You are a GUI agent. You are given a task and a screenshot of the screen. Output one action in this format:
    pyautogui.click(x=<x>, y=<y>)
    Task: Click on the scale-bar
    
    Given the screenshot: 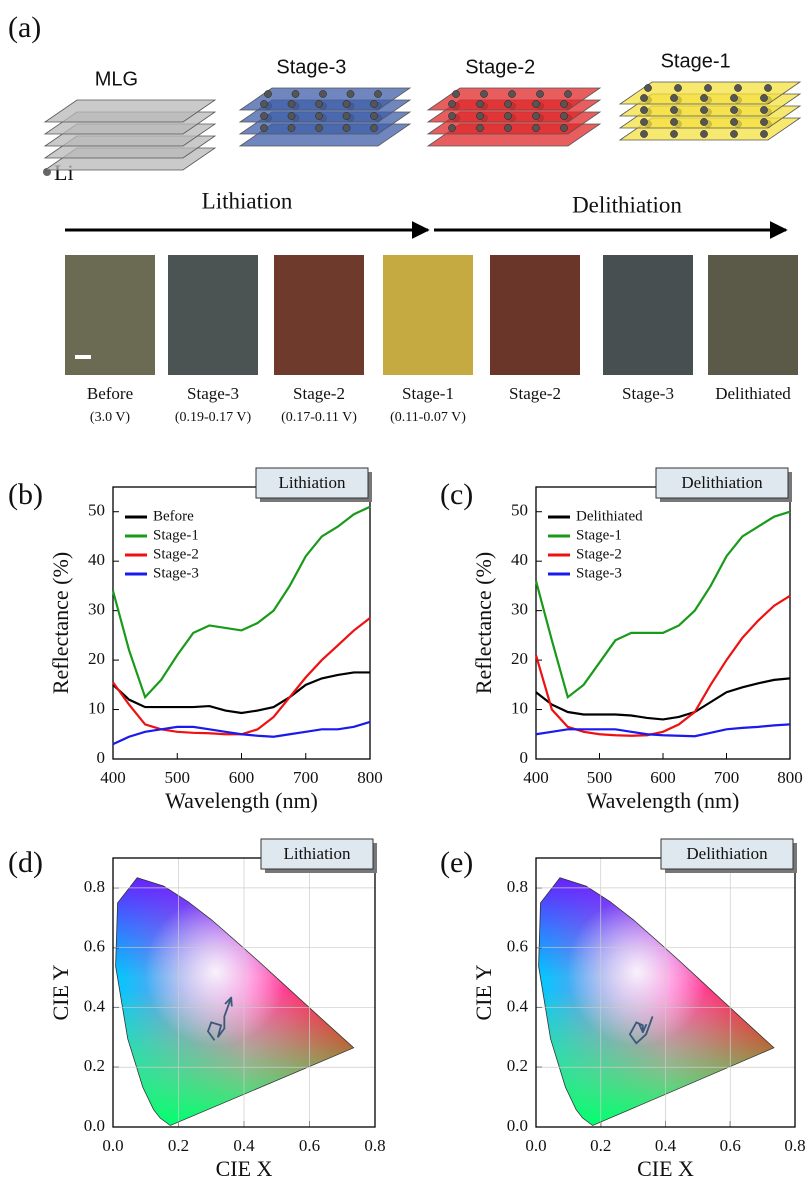 What is the action you would take?
    pyautogui.click(x=83, y=357)
    